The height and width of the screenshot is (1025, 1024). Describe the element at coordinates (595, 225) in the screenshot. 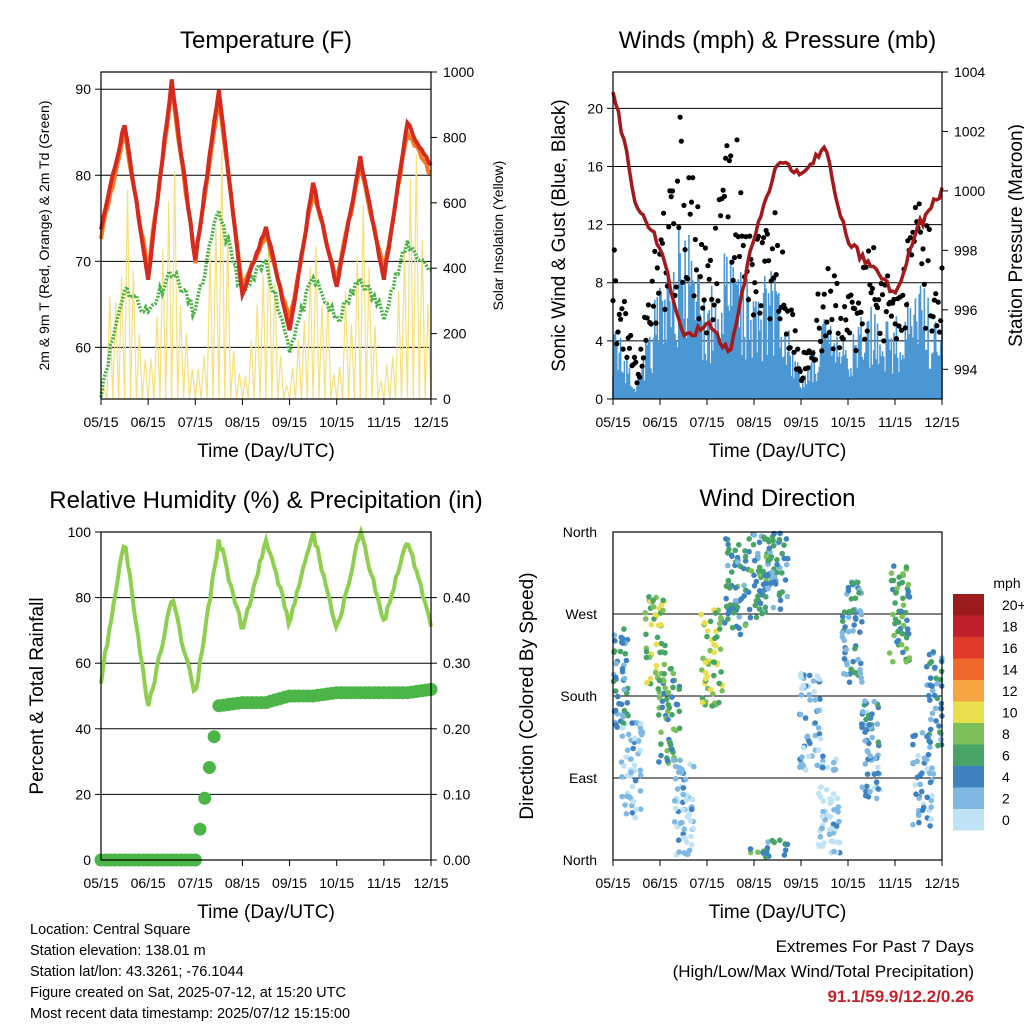

I see `y-tick-label: 12` at that location.